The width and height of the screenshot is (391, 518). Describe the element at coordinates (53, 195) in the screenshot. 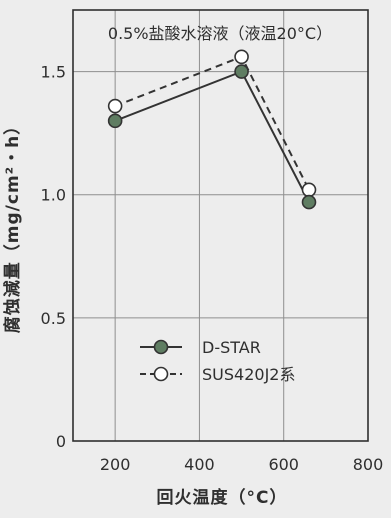

I see `y-tick-label: 1.0` at that location.